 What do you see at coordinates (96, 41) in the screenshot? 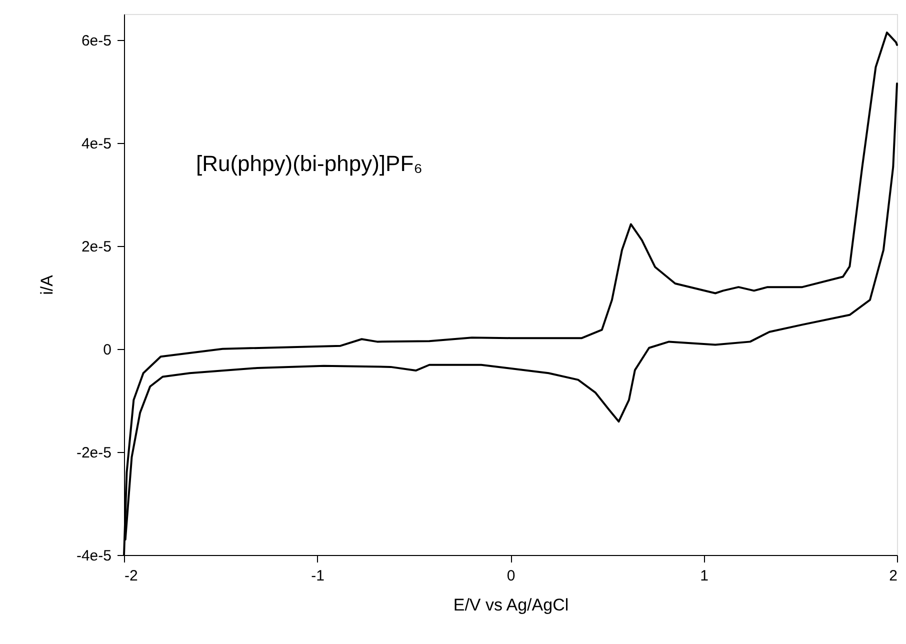
I see `y-tick-label: 6e-5` at bounding box center [96, 41].